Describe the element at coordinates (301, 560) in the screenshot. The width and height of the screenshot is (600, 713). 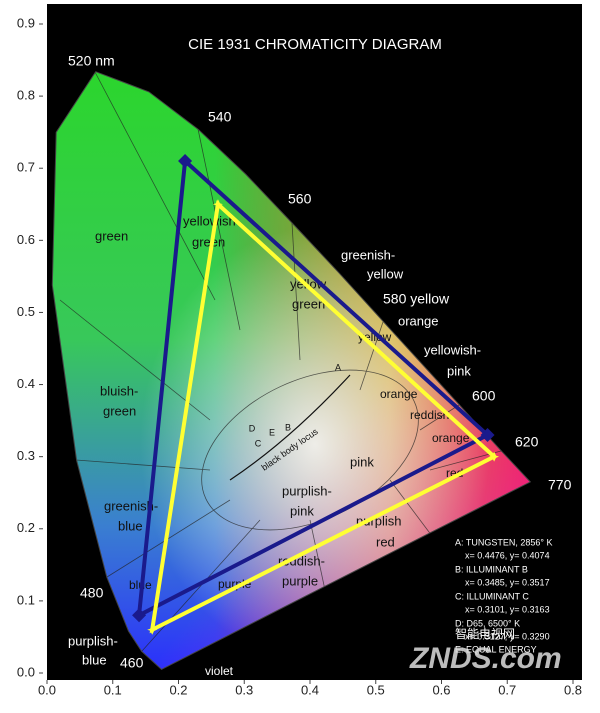
I see `annotation: reddish-` at that location.